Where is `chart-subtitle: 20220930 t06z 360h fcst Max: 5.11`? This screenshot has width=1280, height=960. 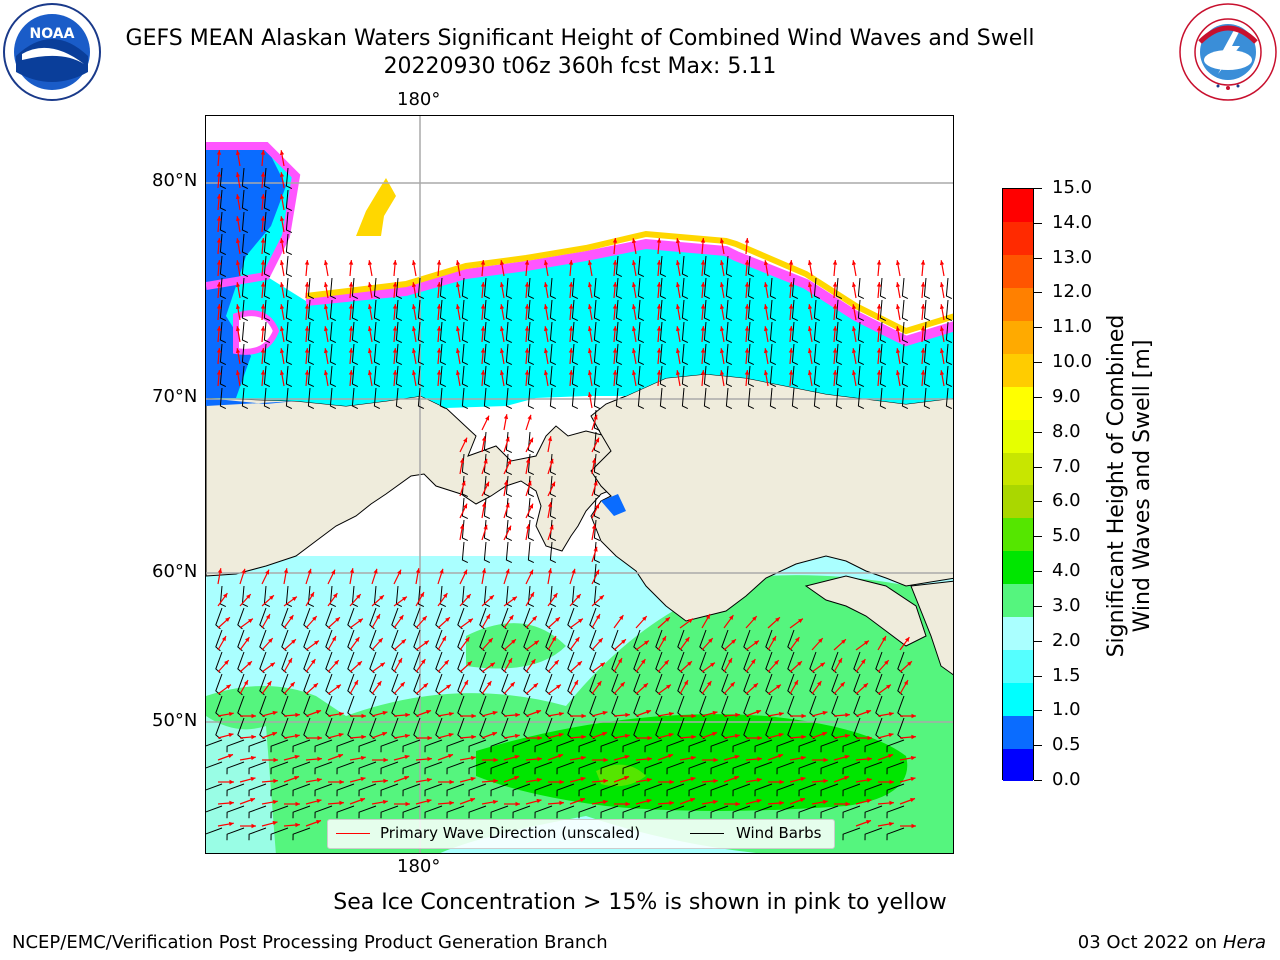
chart-subtitle: 20220930 t06z 360h fcst Max: 5.11 is located at coordinates (580, 66).